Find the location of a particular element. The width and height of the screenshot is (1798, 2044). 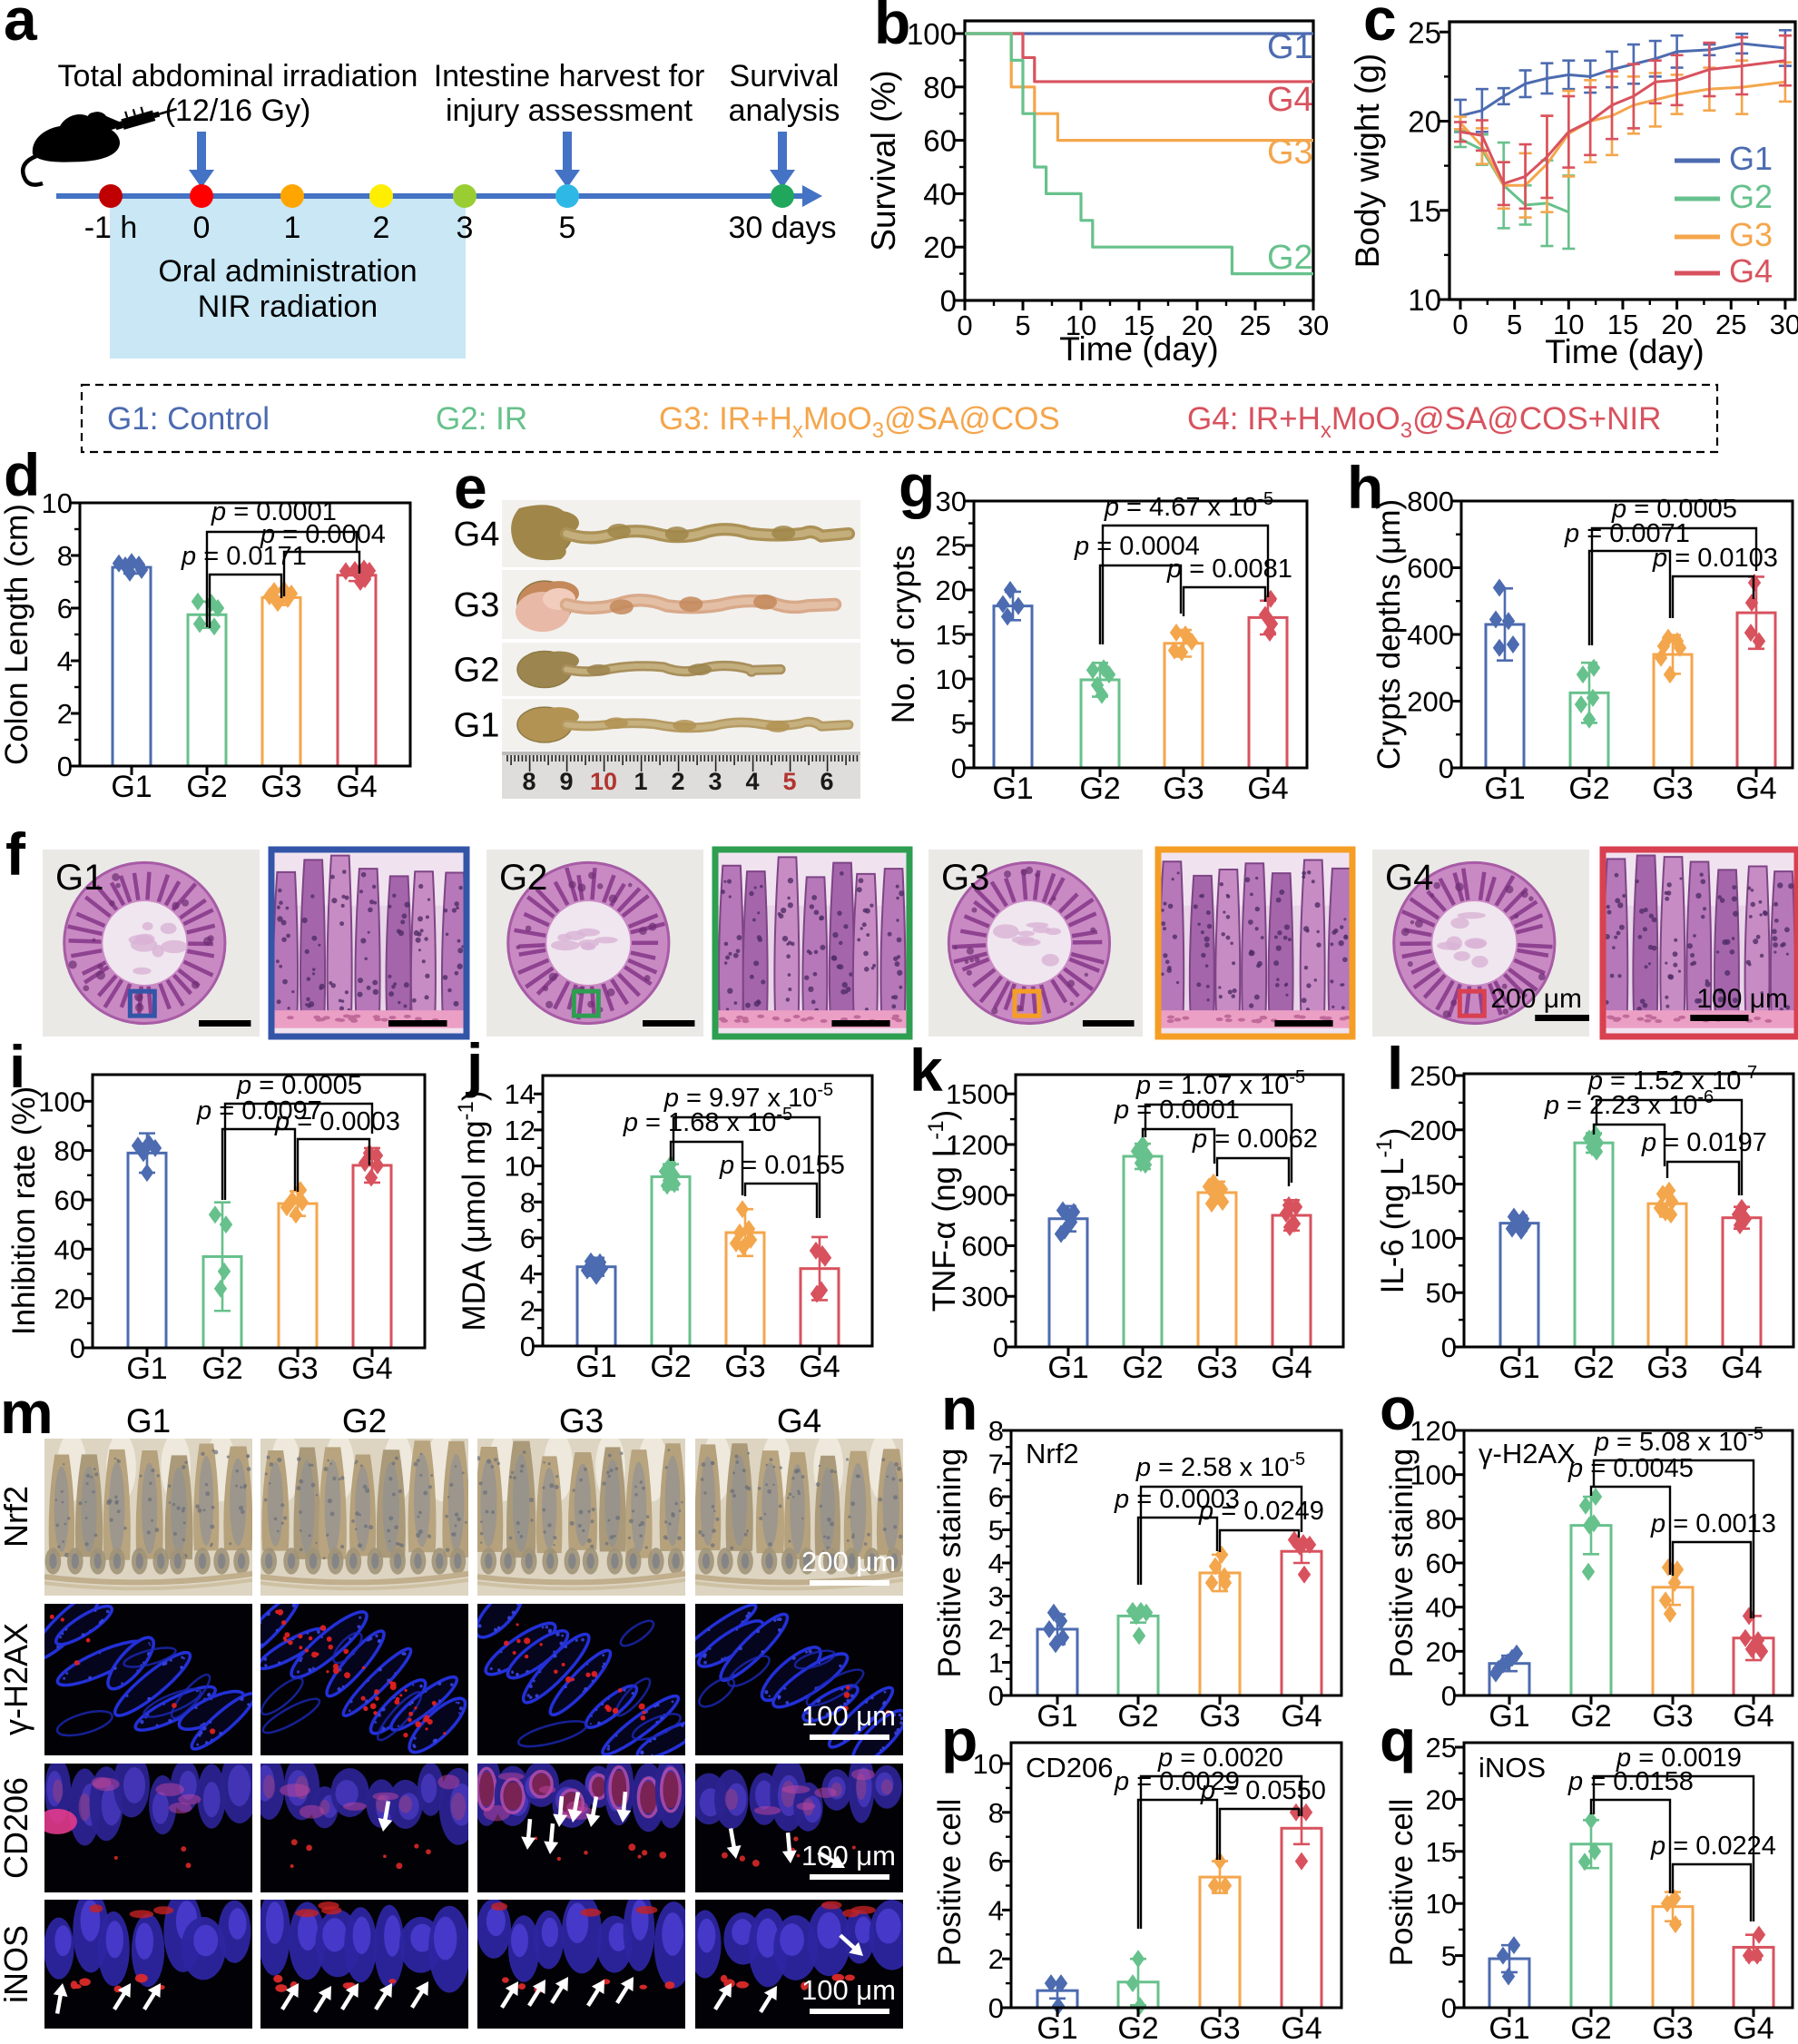

svg-text: l is located at coordinates (1395, 1068).